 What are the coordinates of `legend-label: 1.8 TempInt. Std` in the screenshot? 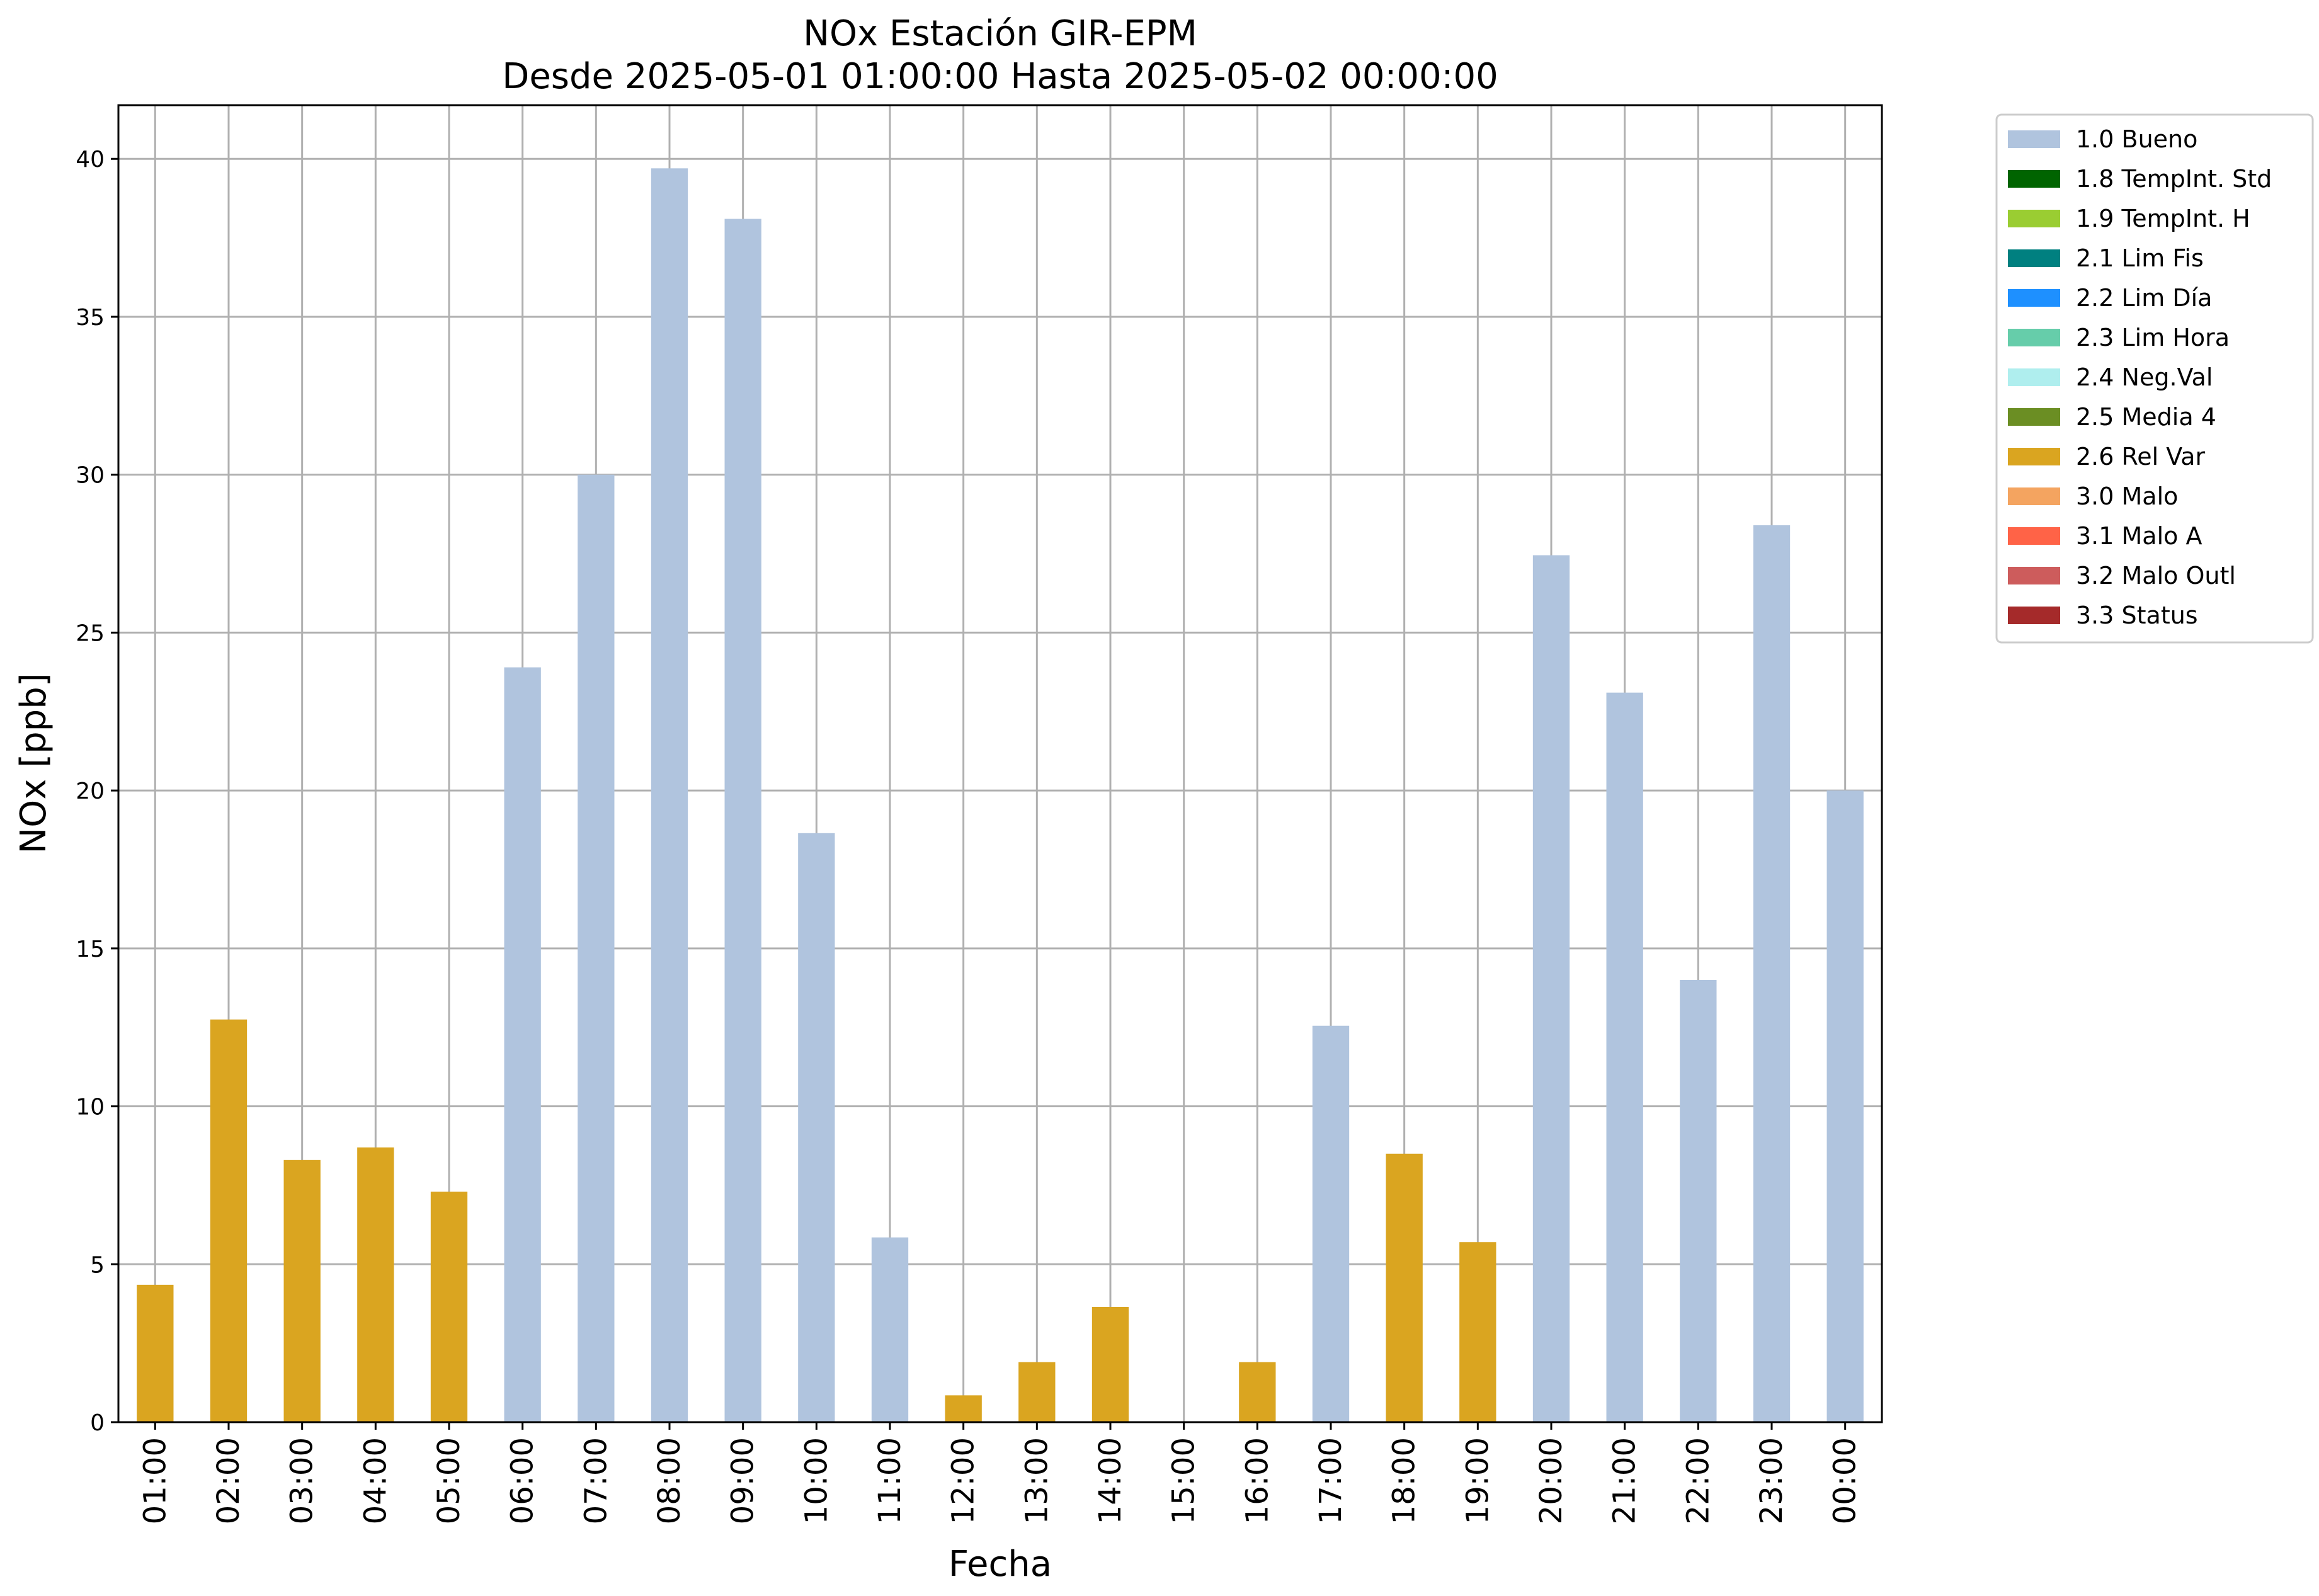 It's located at (2174, 179).